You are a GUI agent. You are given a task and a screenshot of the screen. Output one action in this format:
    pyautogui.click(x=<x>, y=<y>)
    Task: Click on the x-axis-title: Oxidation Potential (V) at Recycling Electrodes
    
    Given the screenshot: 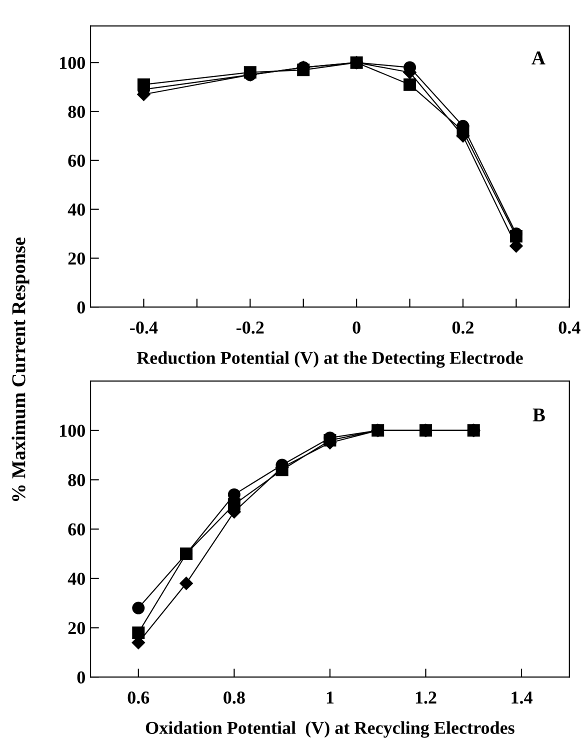 What is the action you would take?
    pyautogui.click(x=330, y=729)
    